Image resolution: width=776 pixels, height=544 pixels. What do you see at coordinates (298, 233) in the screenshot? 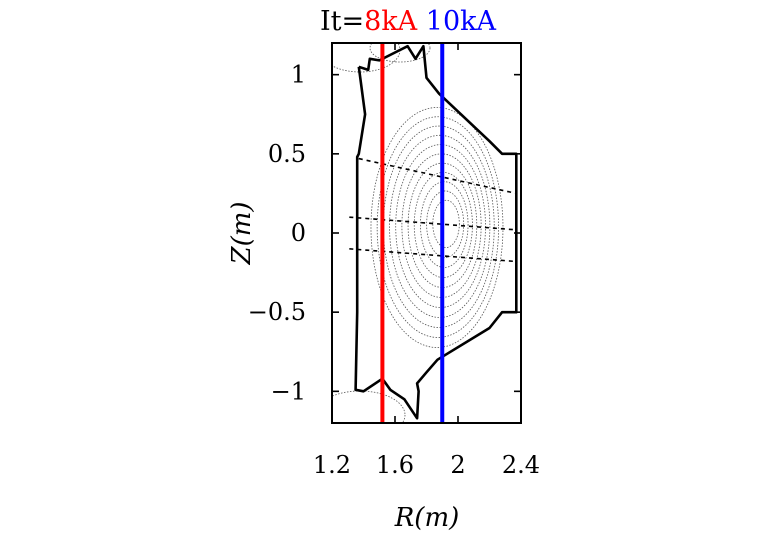
I see `y-tick-label: 0` at bounding box center [298, 233].